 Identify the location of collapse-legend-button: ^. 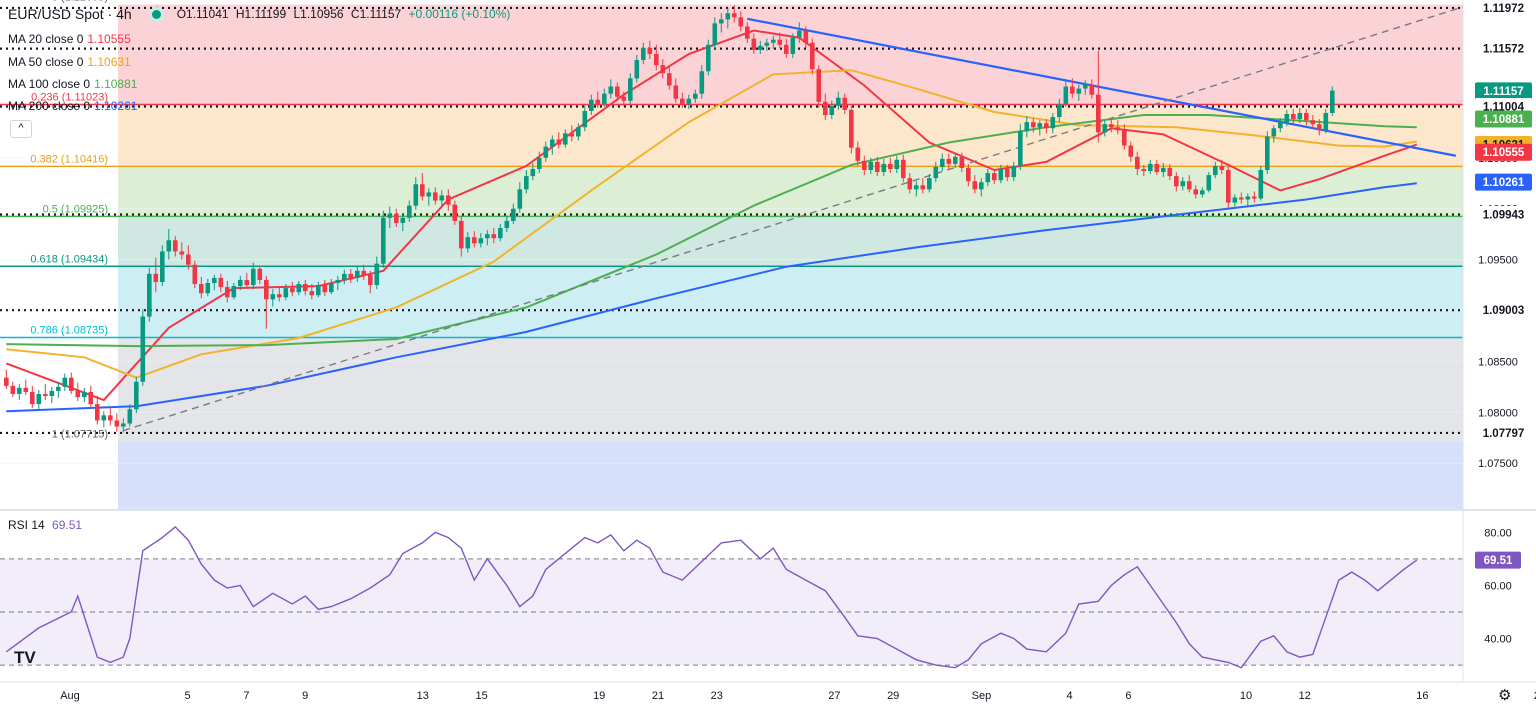
(21, 129).